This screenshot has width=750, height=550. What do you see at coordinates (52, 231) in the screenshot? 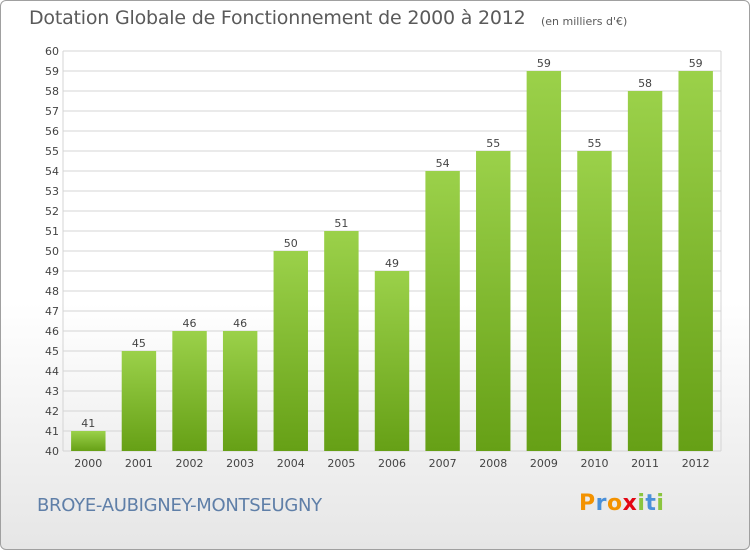
I see `y-tick-label: 51` at bounding box center [52, 231].